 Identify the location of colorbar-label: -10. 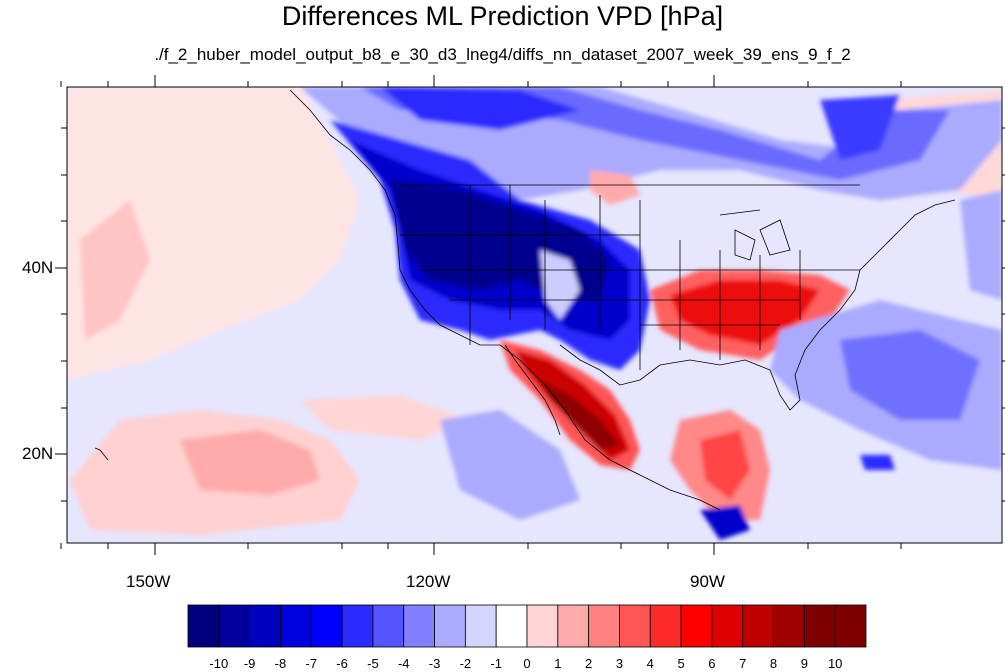
(219, 663).